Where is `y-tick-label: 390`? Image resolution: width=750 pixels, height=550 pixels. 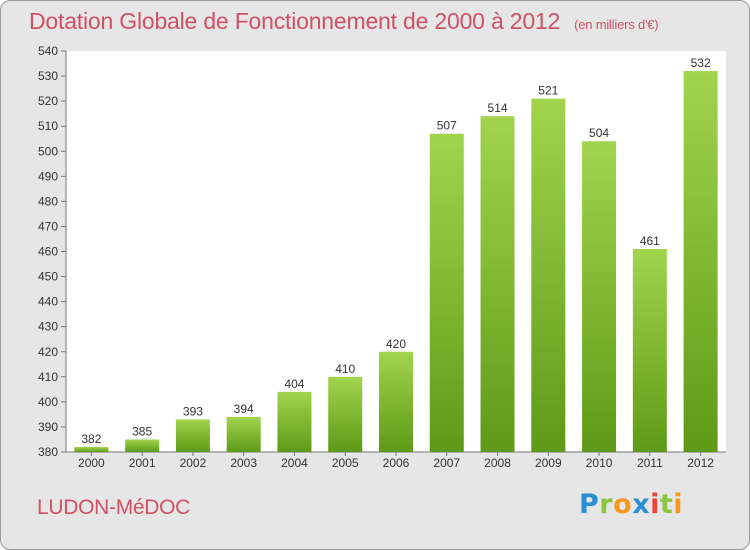 y-tick-label: 390 is located at coordinates (48, 427).